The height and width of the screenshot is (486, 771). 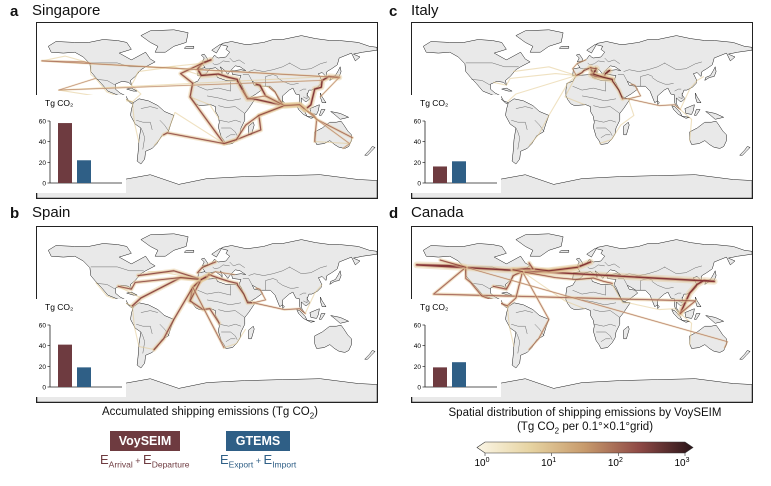 What do you see at coordinates (658, 103) in the screenshot?
I see `land-sri-lanka` at bounding box center [658, 103].